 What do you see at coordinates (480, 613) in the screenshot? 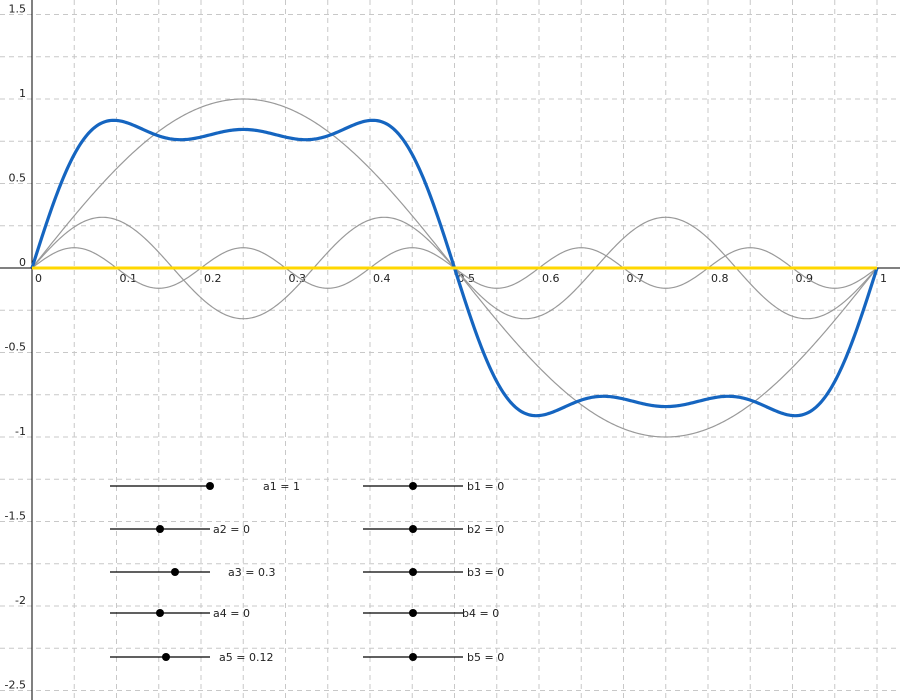
I see `slider-label: b4 = 0` at bounding box center [480, 613].